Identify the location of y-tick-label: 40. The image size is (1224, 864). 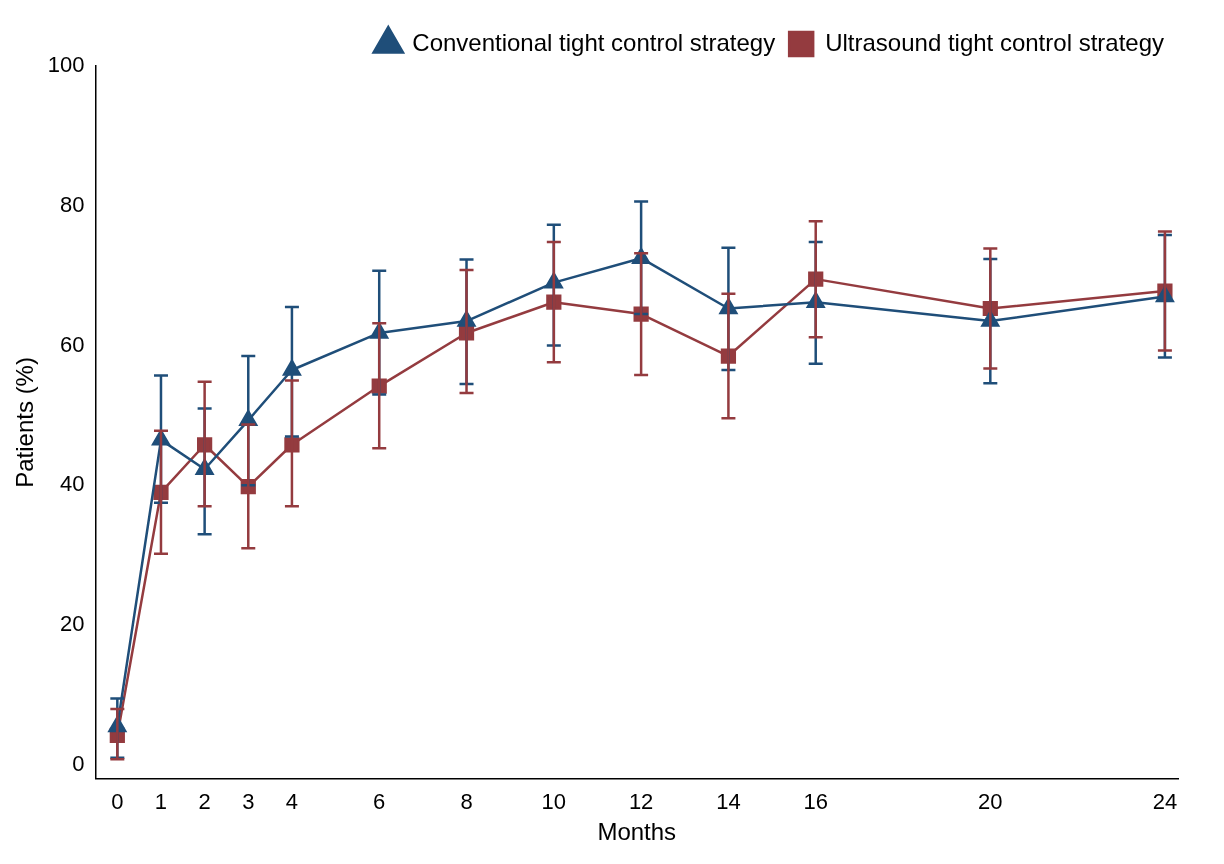
(72, 484).